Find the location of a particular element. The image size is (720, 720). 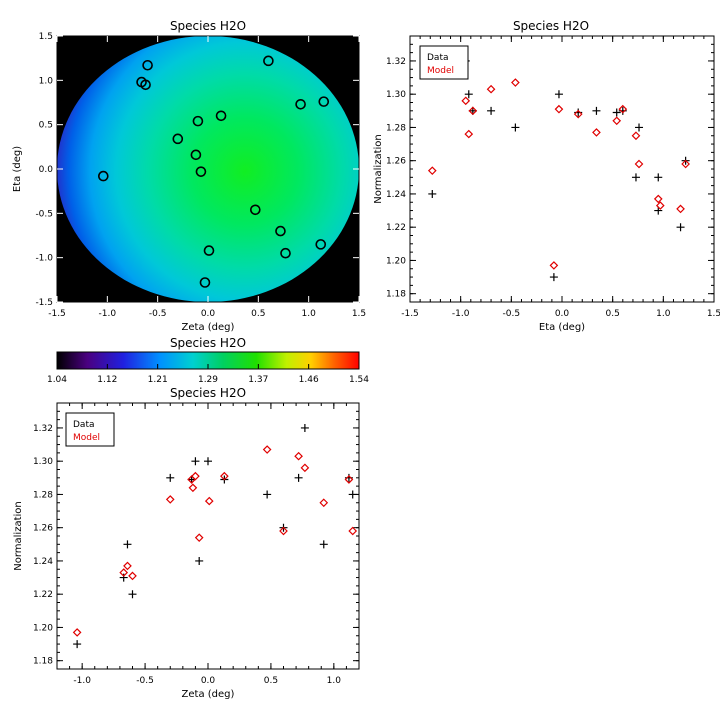

eta-scatter-legend: Data Model is located at coordinates (444, 62).